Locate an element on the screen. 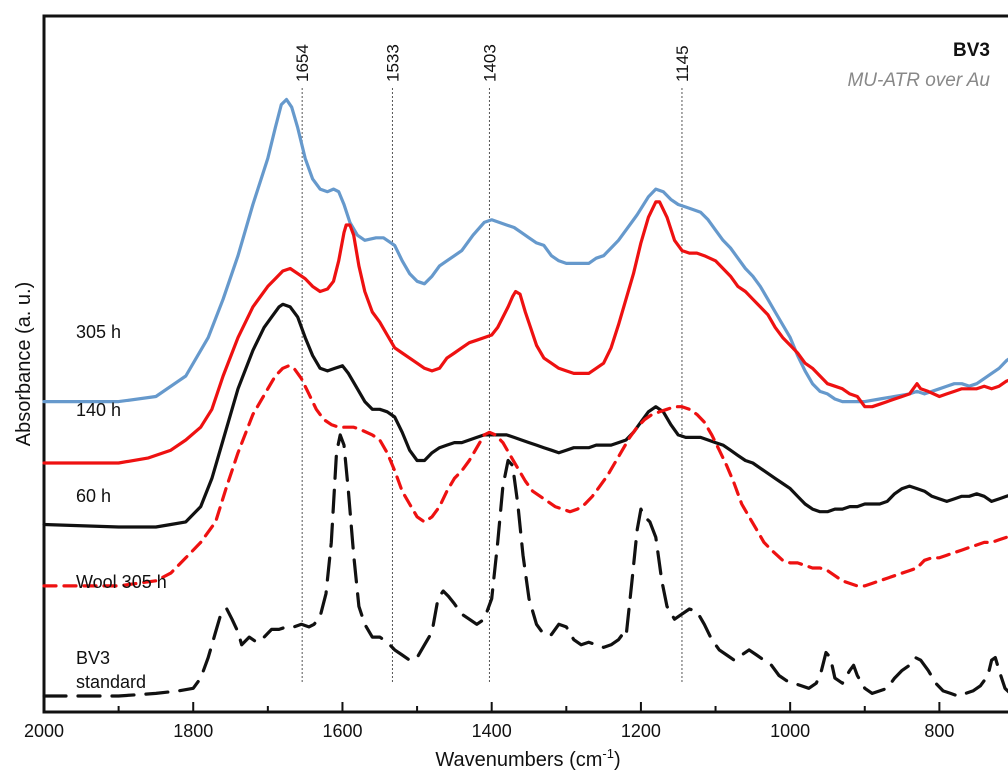 Image resolution: width=1008 pixels, height=774 pixels. x-tick-label-1800: 1800 is located at coordinates (193, 731).